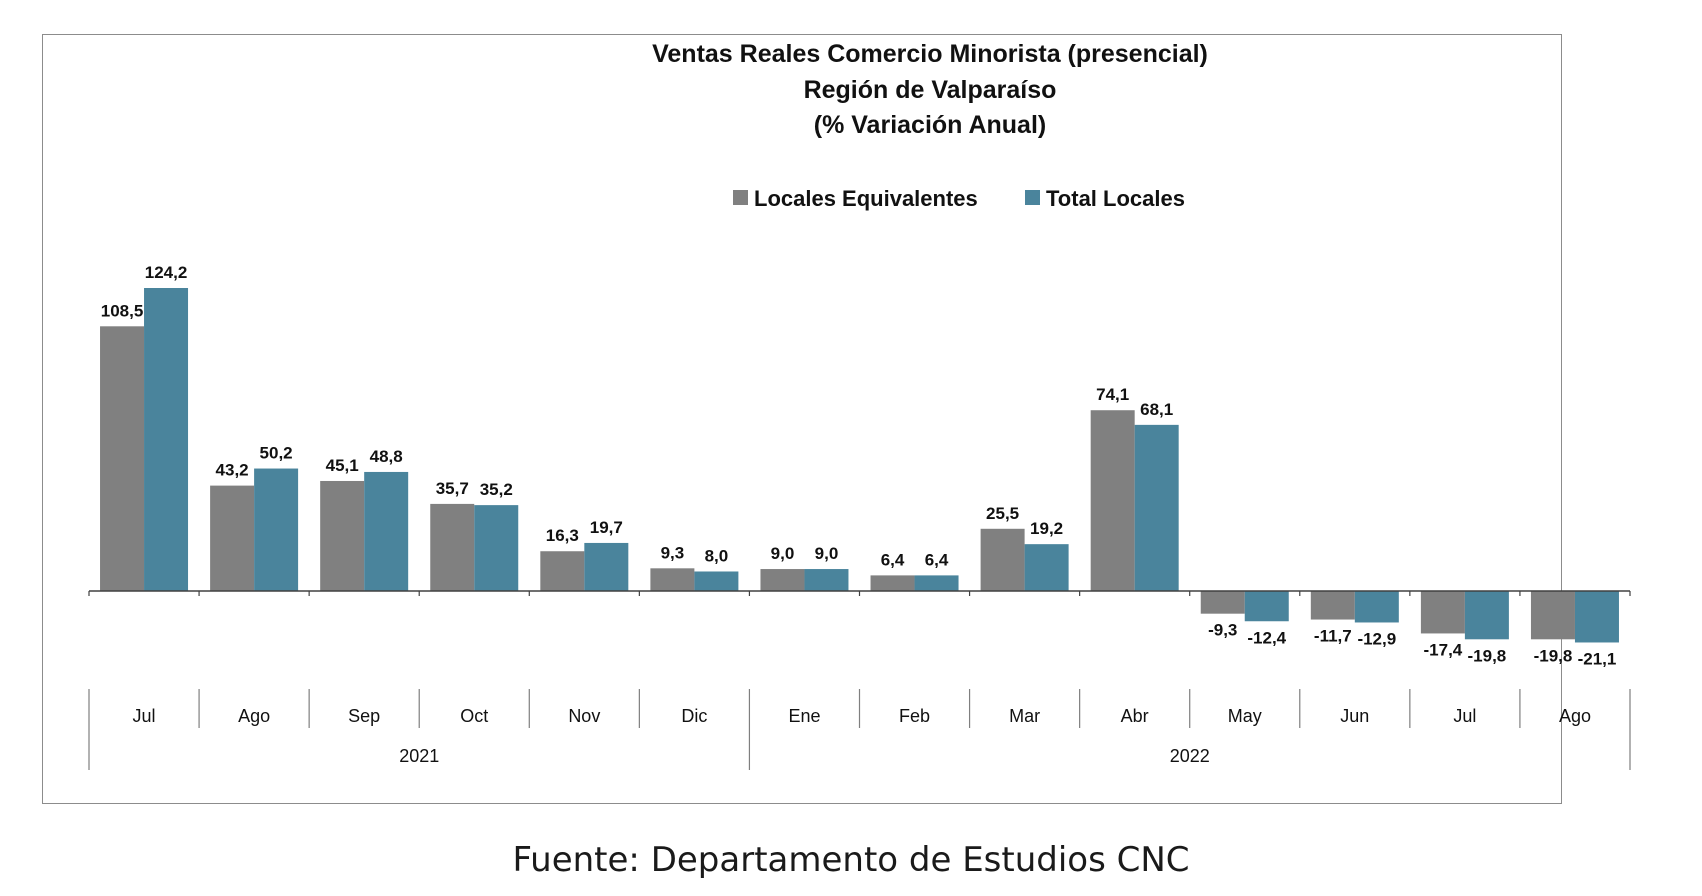  Describe the element at coordinates (866, 198) in the screenshot. I see `legend-label-1: Locales Equivalentes` at that location.